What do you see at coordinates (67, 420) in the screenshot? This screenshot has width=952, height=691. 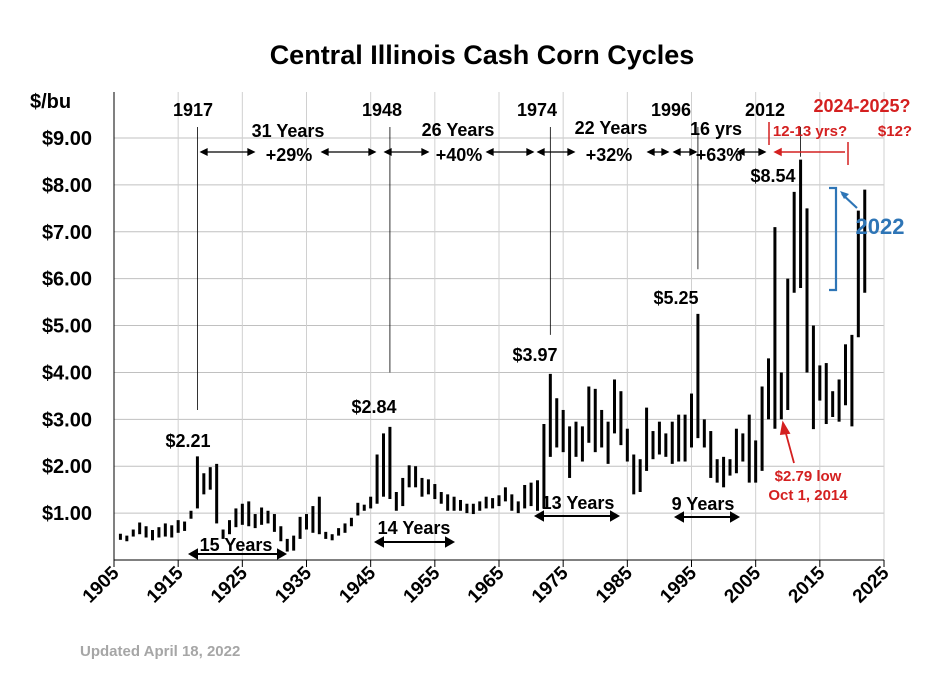 I see `y-tick-label: $3.00` at bounding box center [67, 420].